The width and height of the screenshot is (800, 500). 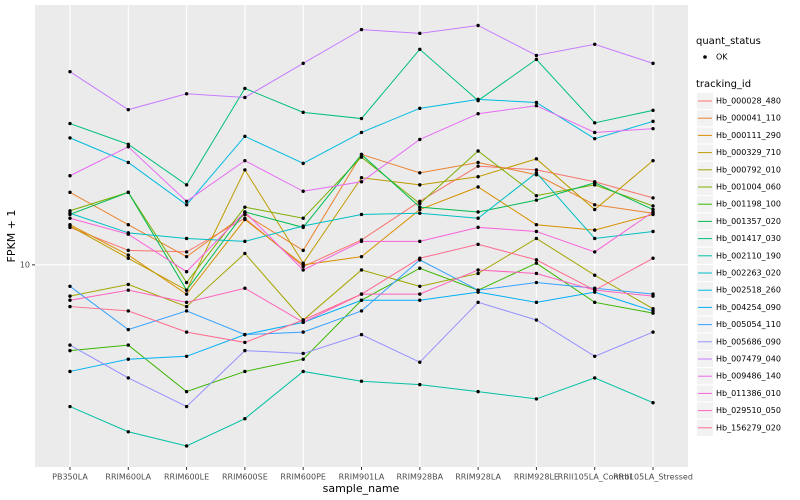 I want to click on y-tick-label: 10, so click(x=25, y=264).